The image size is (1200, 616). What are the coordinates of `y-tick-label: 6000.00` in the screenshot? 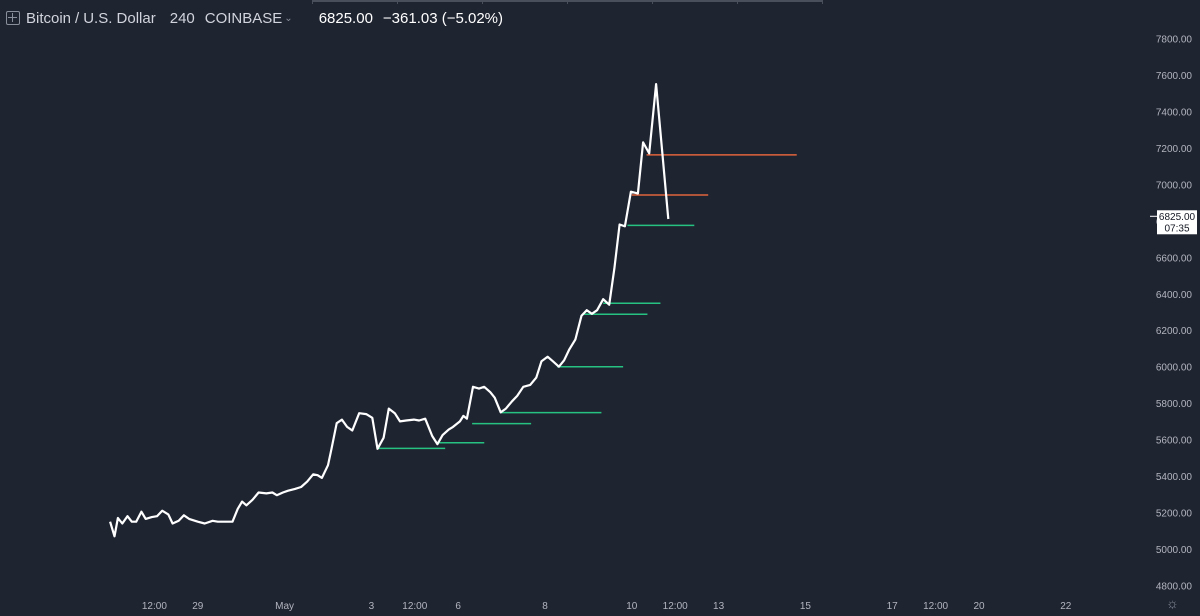 It's located at (1174, 368).